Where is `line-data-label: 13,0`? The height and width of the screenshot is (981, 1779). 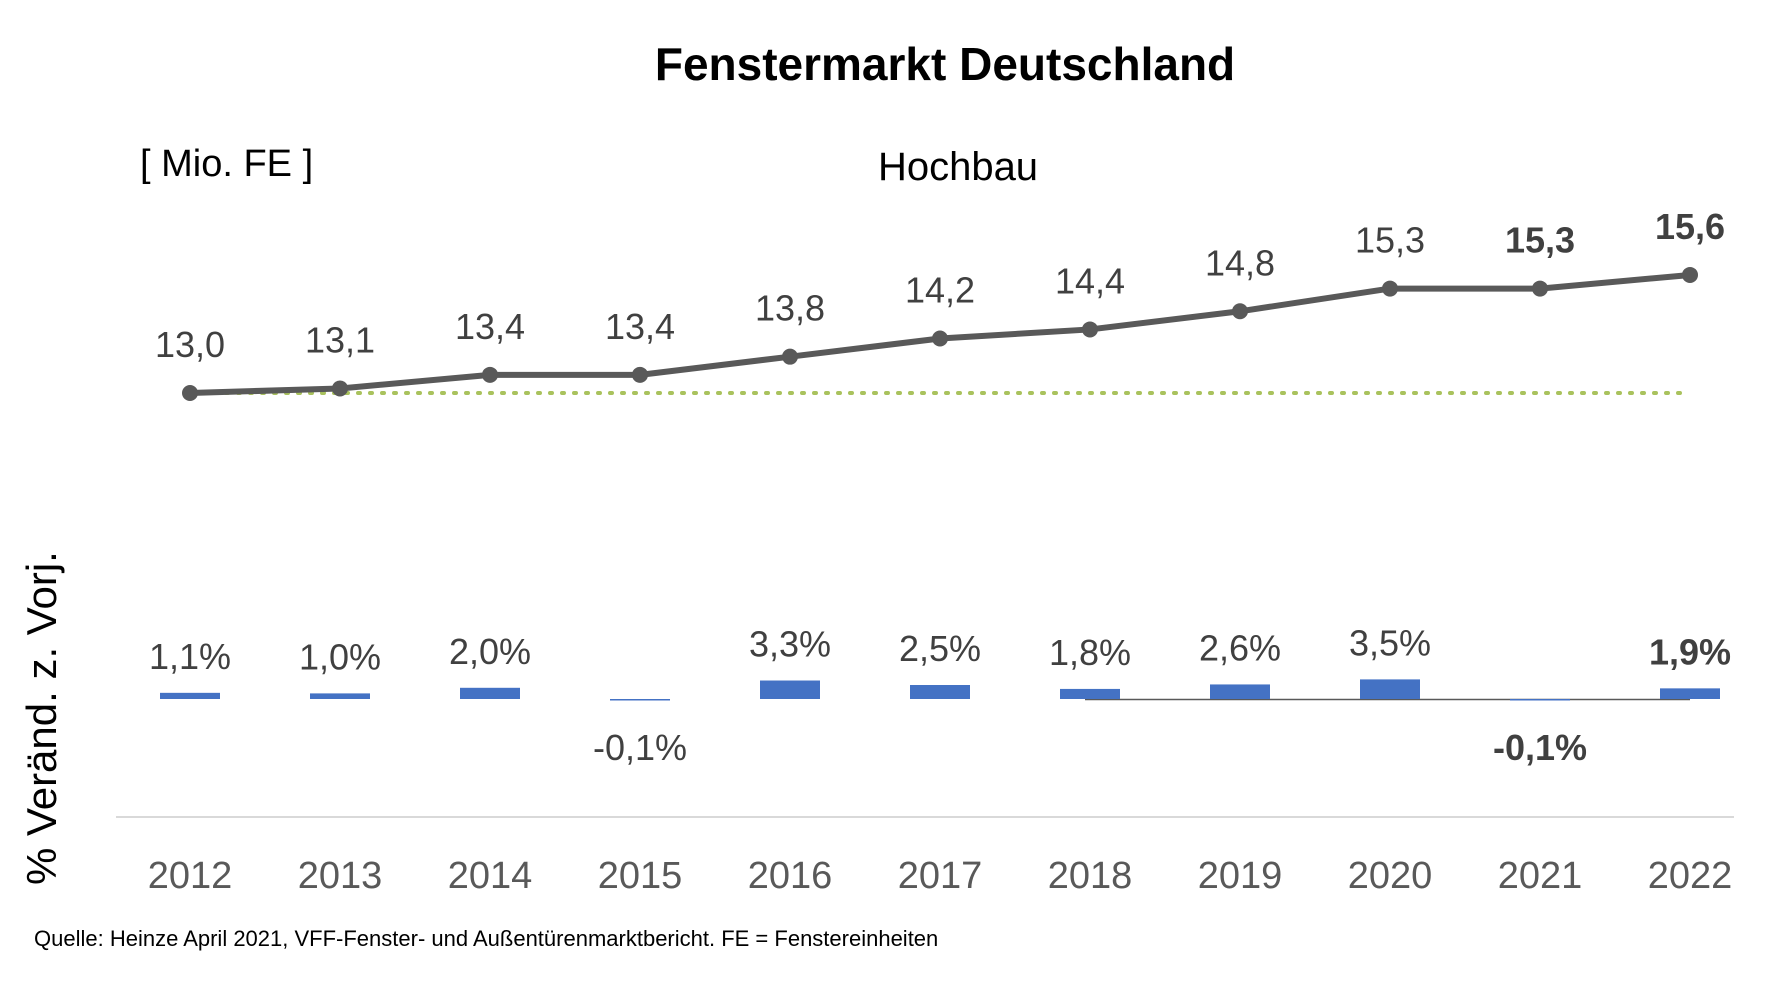 line-data-label: 13,0 is located at coordinates (190, 344).